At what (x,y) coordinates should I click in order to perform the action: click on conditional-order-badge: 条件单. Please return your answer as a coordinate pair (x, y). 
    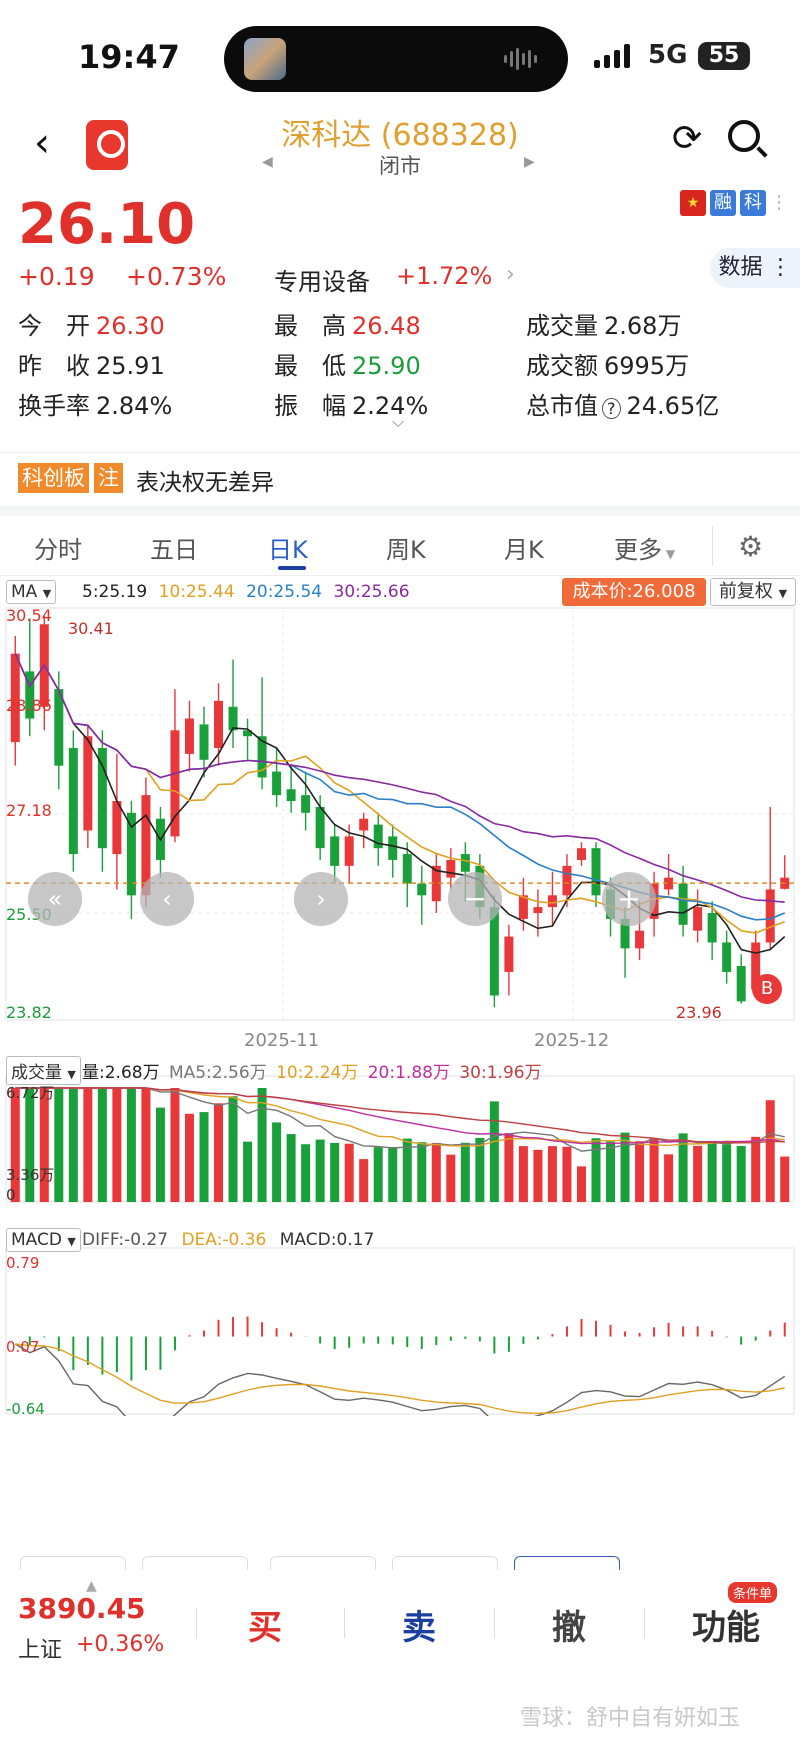
    Looking at the image, I should click on (753, 1592).